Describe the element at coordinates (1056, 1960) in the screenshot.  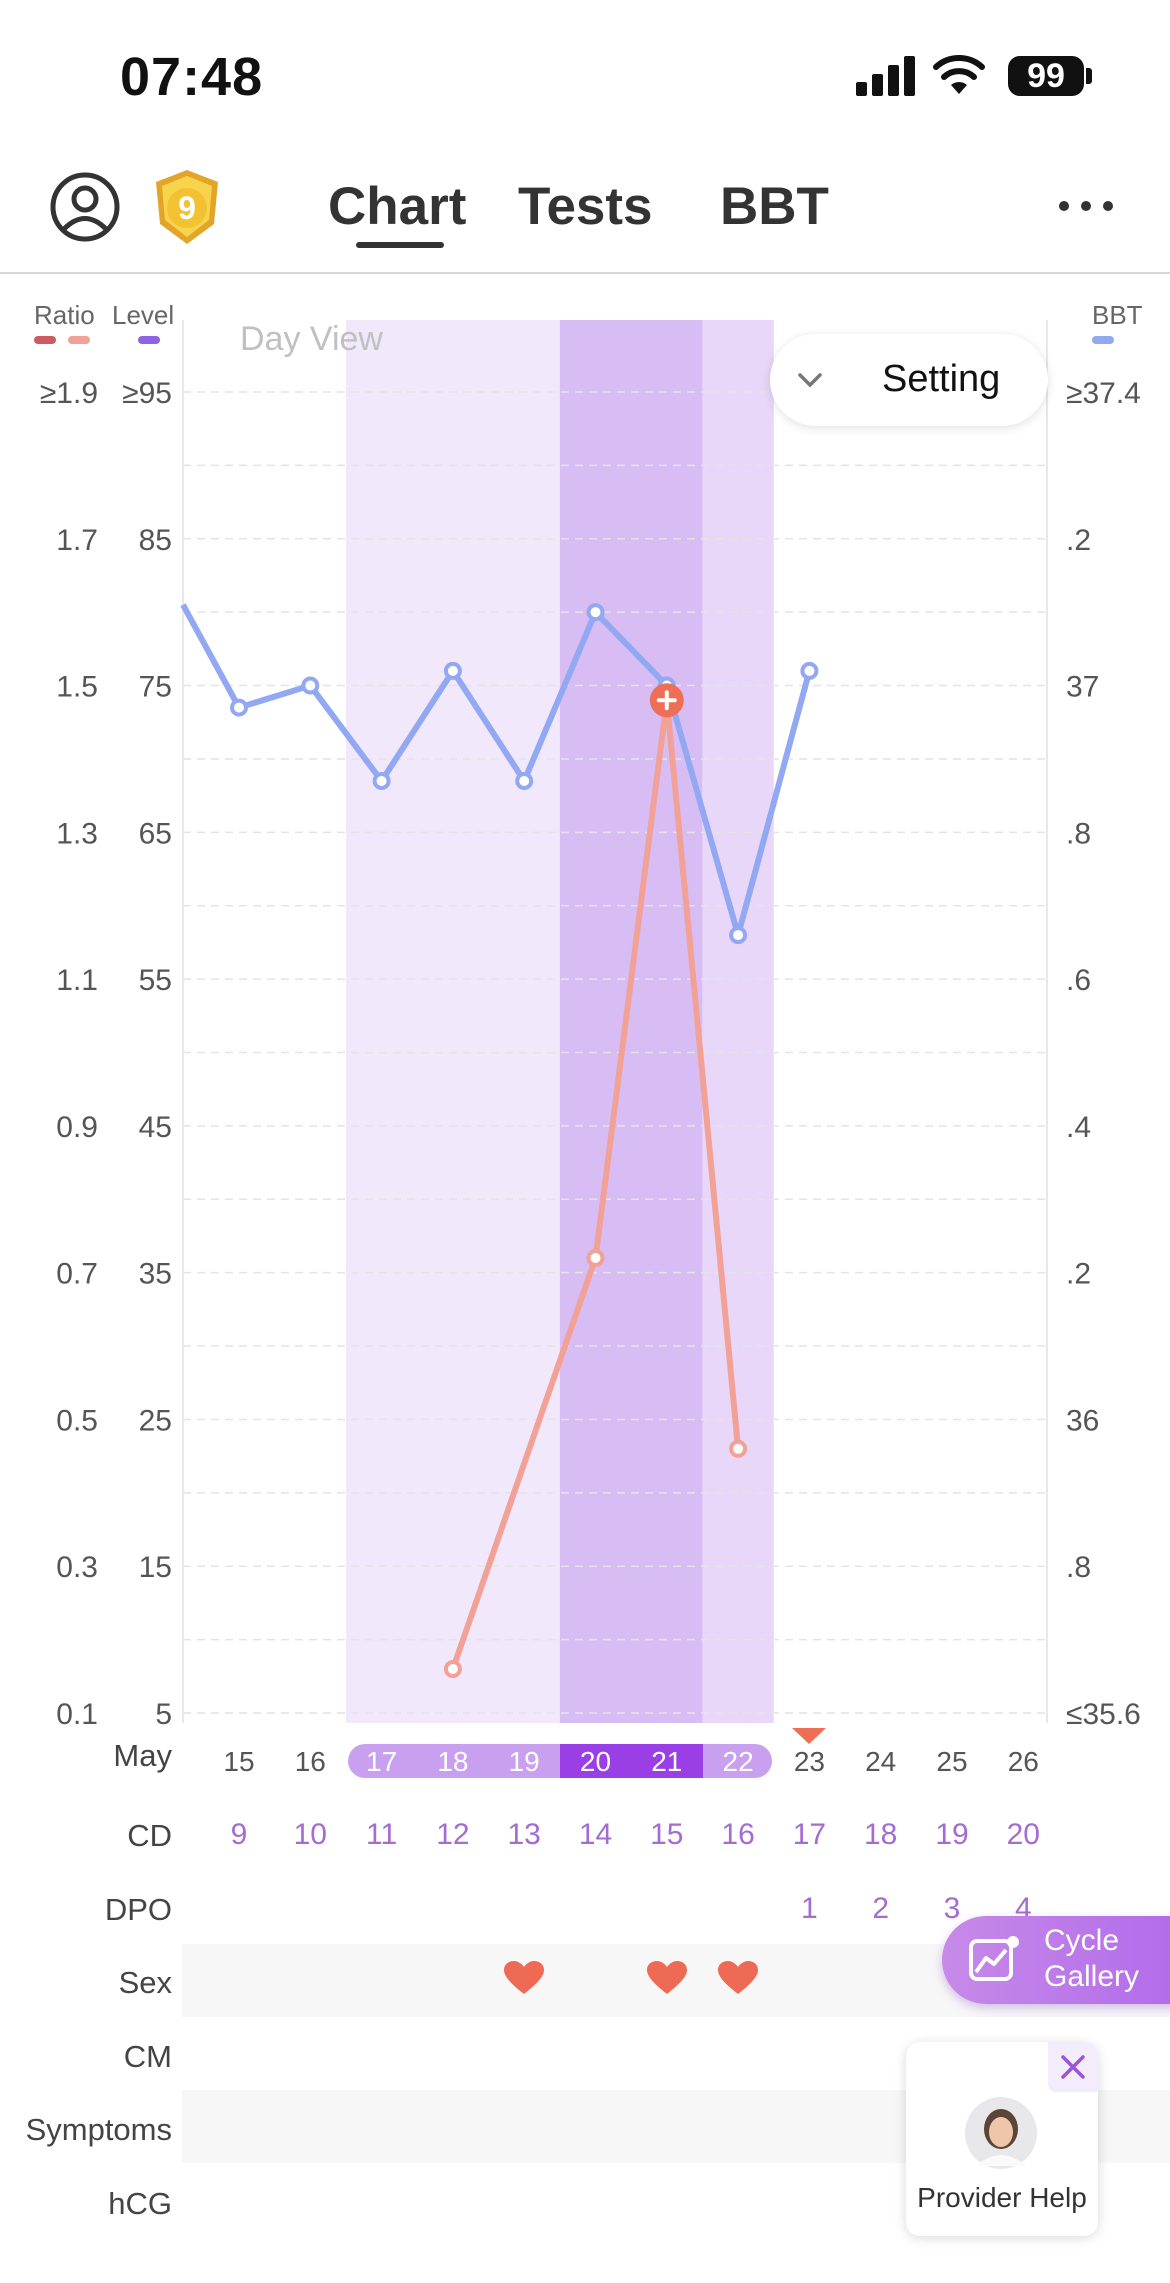
I see `cycle-gallery-button: Cycle Gallery` at that location.